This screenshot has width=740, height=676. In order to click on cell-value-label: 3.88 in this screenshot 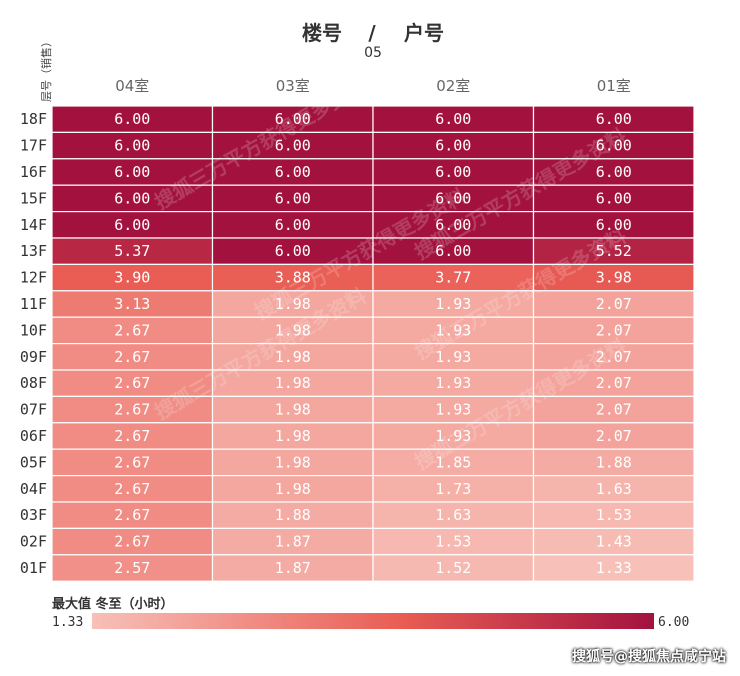, I will do `click(293, 278)`.